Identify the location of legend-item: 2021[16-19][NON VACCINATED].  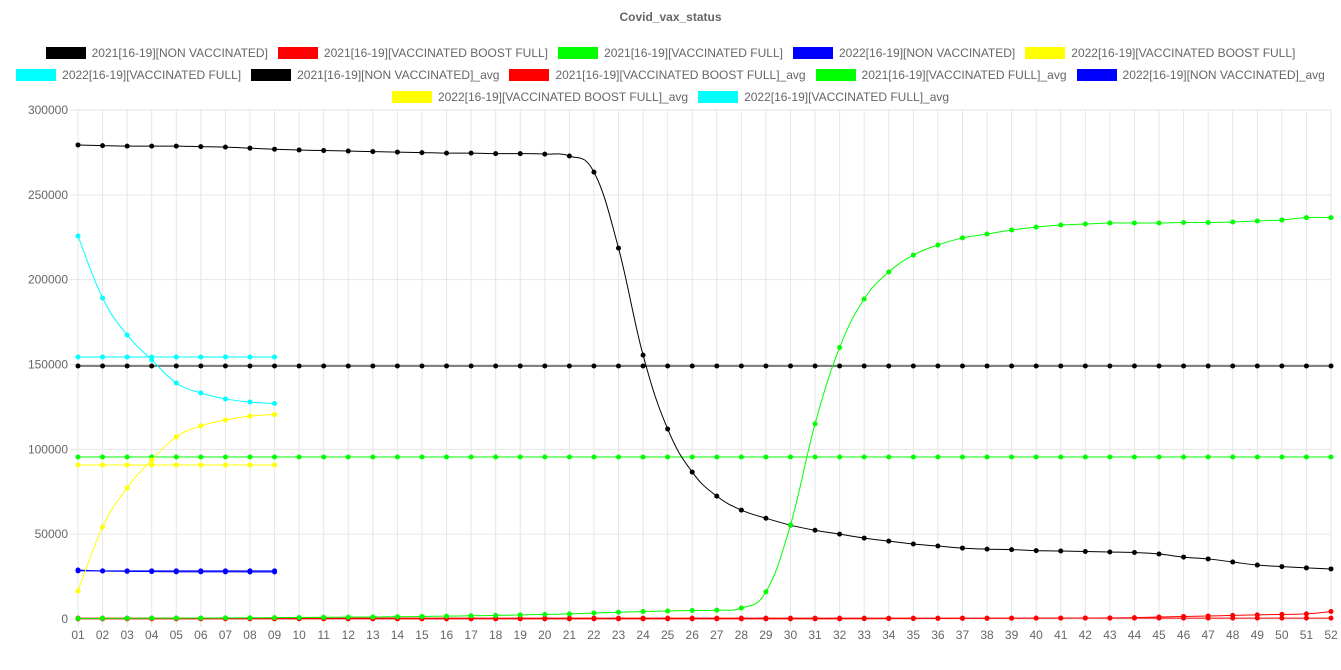
(156, 53).